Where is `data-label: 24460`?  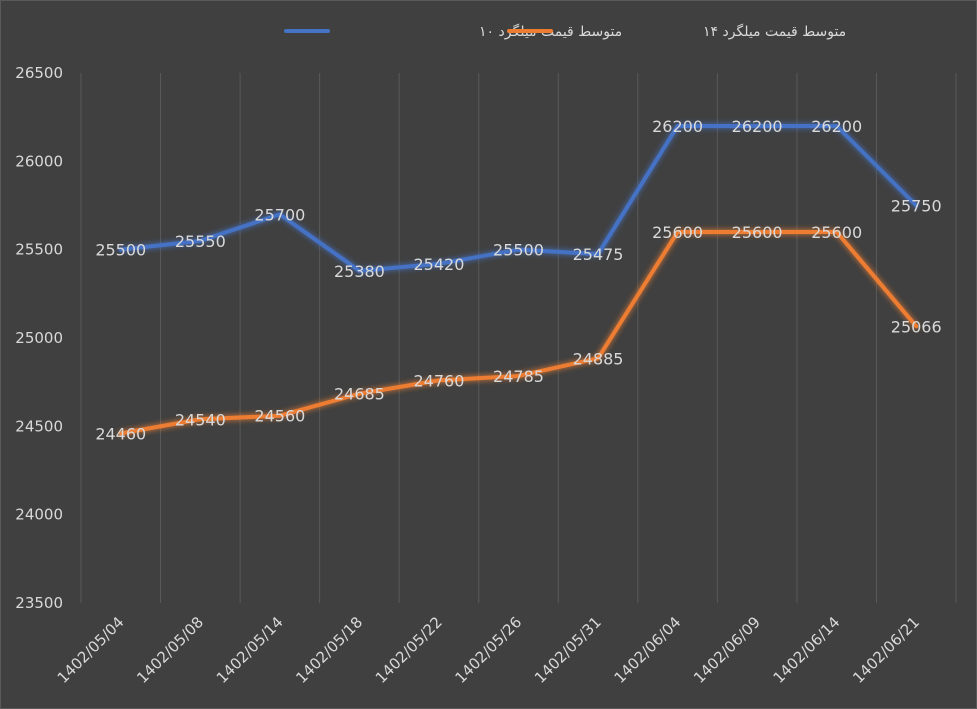 data-label: 24460 is located at coordinates (120, 433).